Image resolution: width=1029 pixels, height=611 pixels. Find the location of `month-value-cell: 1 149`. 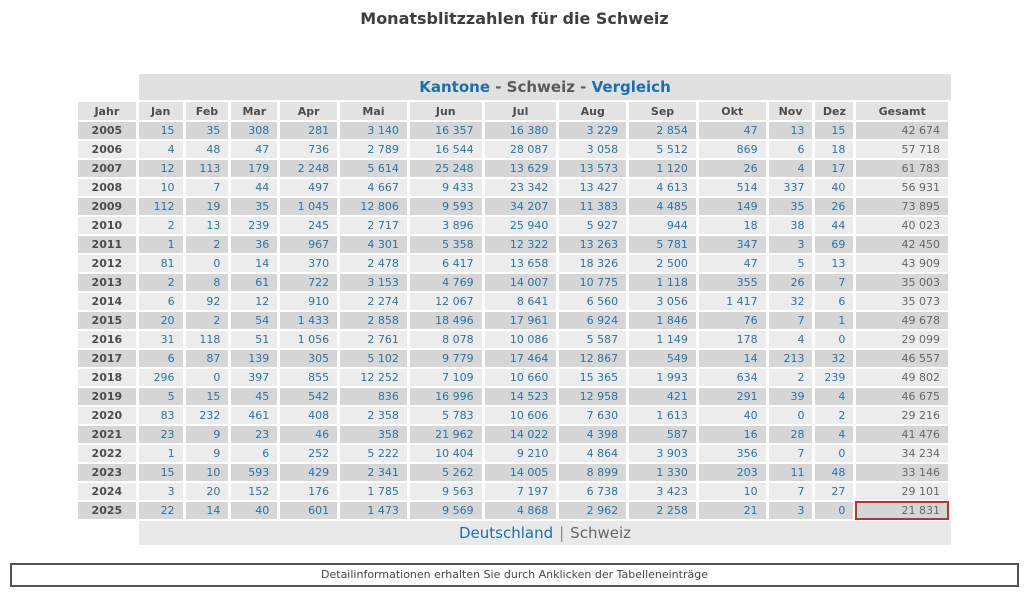

month-value-cell: 1 149 is located at coordinates (662, 339).